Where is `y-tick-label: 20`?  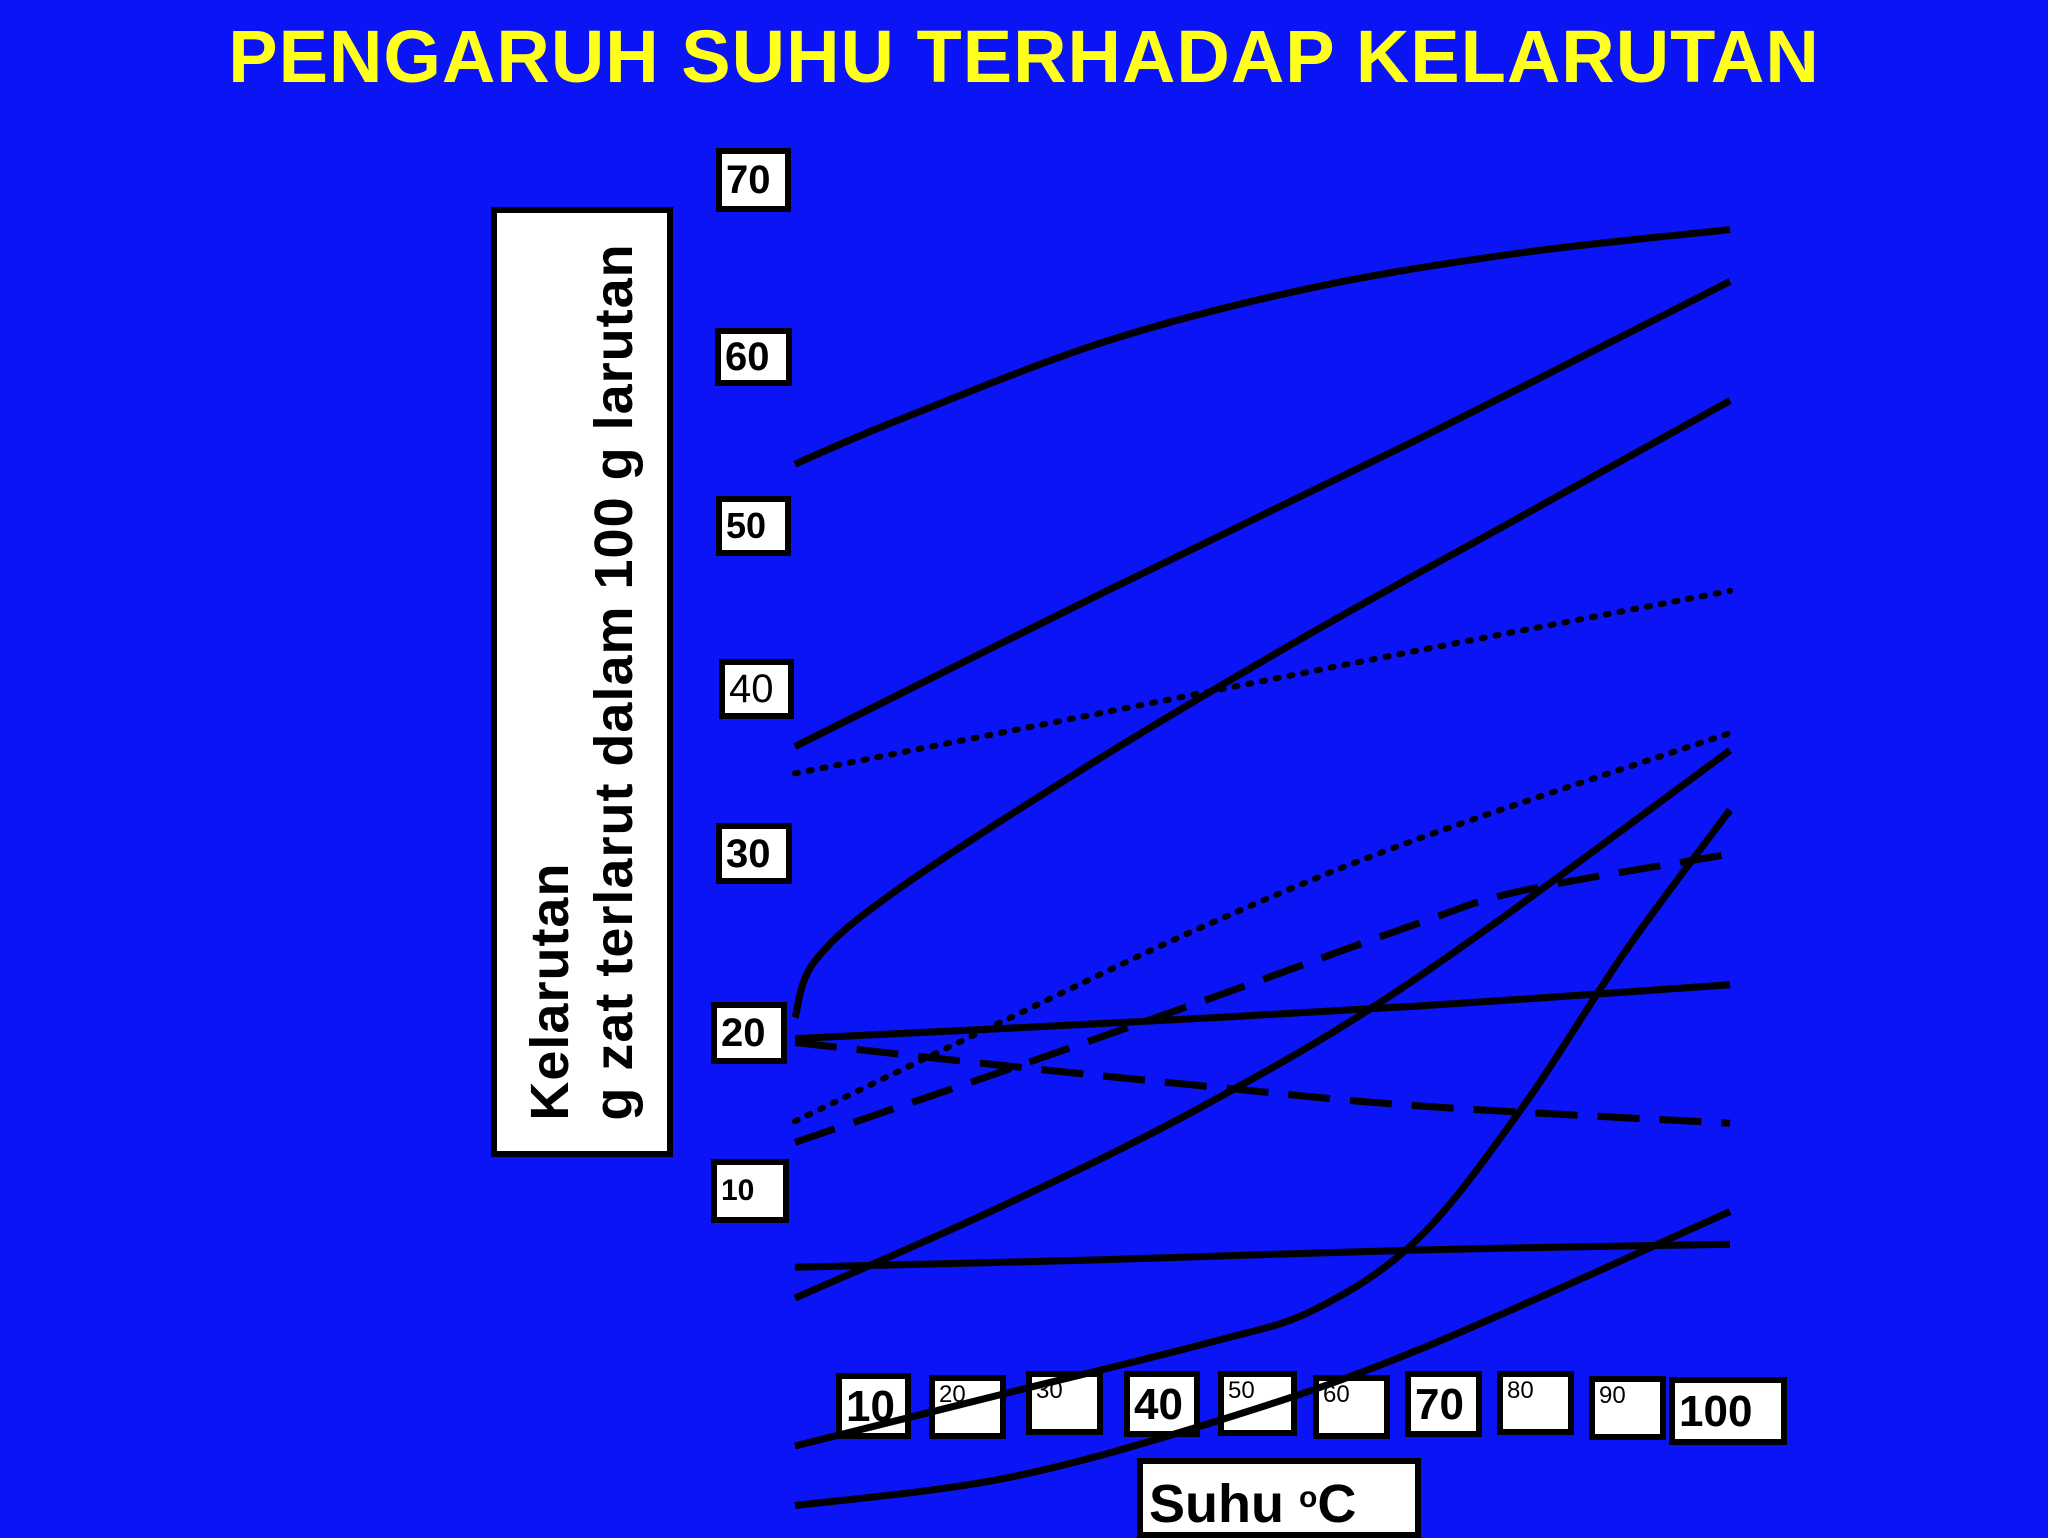
y-tick-label: 20 is located at coordinates (749, 1033).